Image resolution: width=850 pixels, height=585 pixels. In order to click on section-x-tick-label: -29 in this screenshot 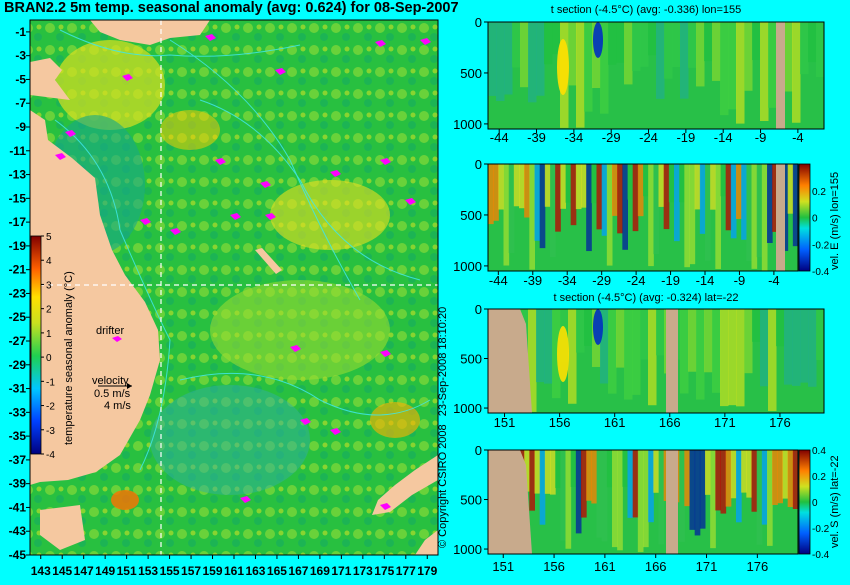, I will do `click(611, 137)`.